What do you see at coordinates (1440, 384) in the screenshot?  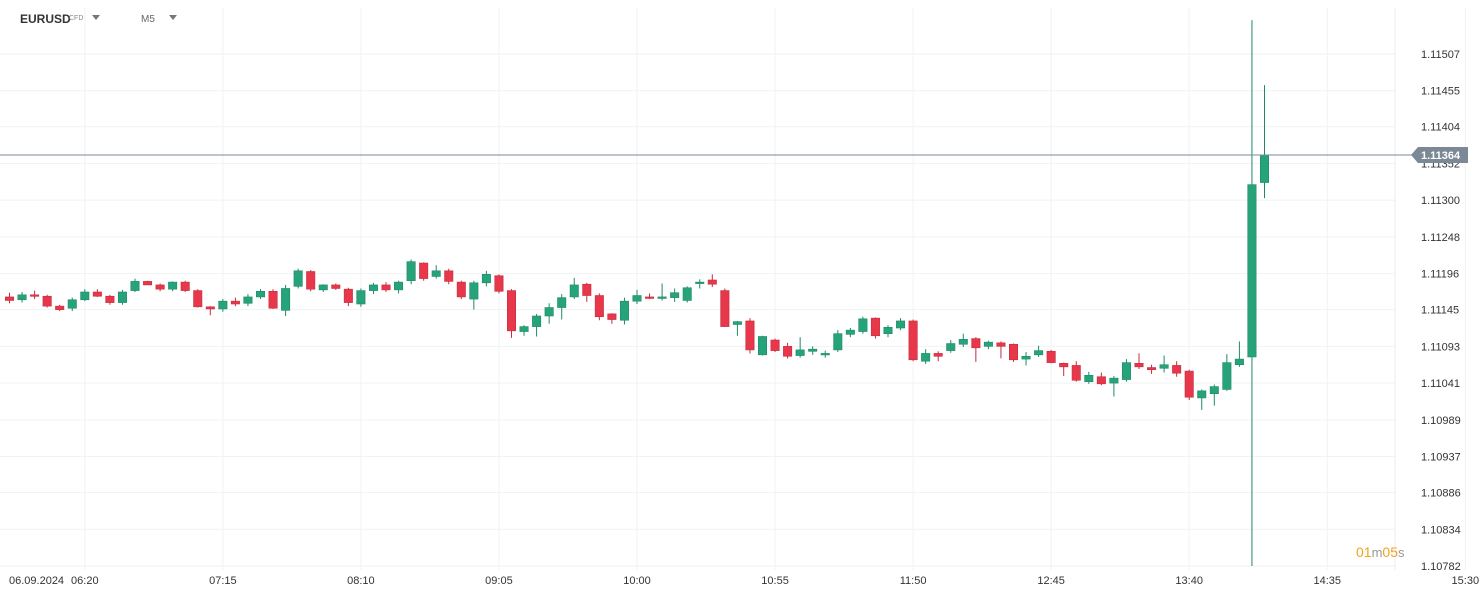 I see `y-tick-label: 1.11041` at bounding box center [1440, 384].